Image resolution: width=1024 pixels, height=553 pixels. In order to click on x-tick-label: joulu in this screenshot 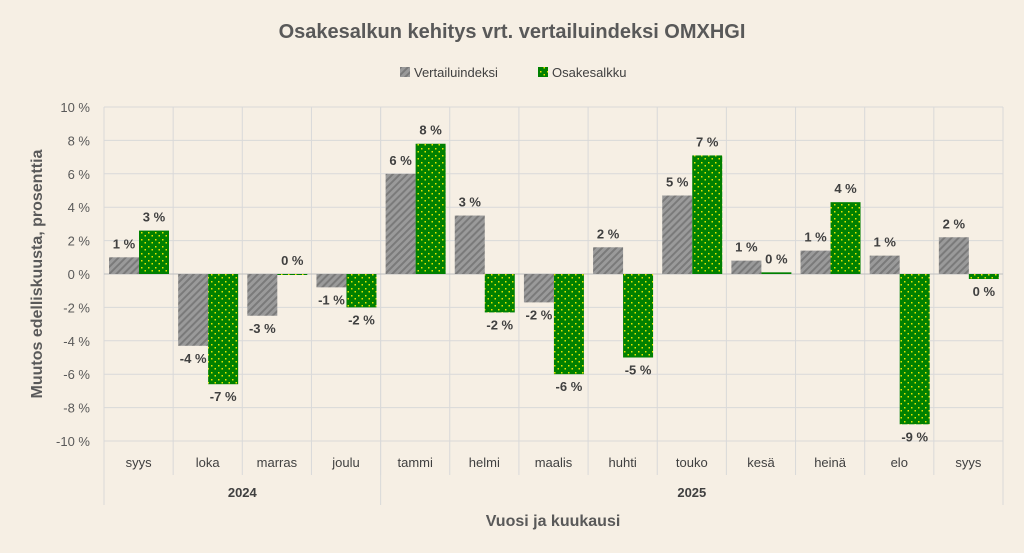, I will do `click(345, 462)`.